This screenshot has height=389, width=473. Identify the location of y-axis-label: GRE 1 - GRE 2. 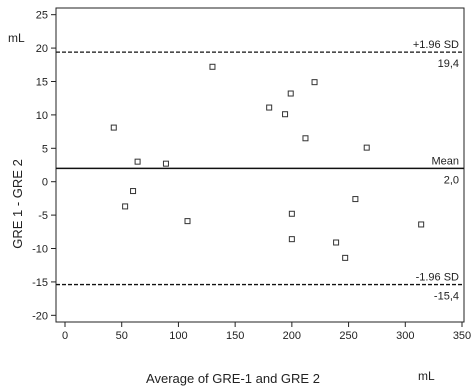
(17, 204).